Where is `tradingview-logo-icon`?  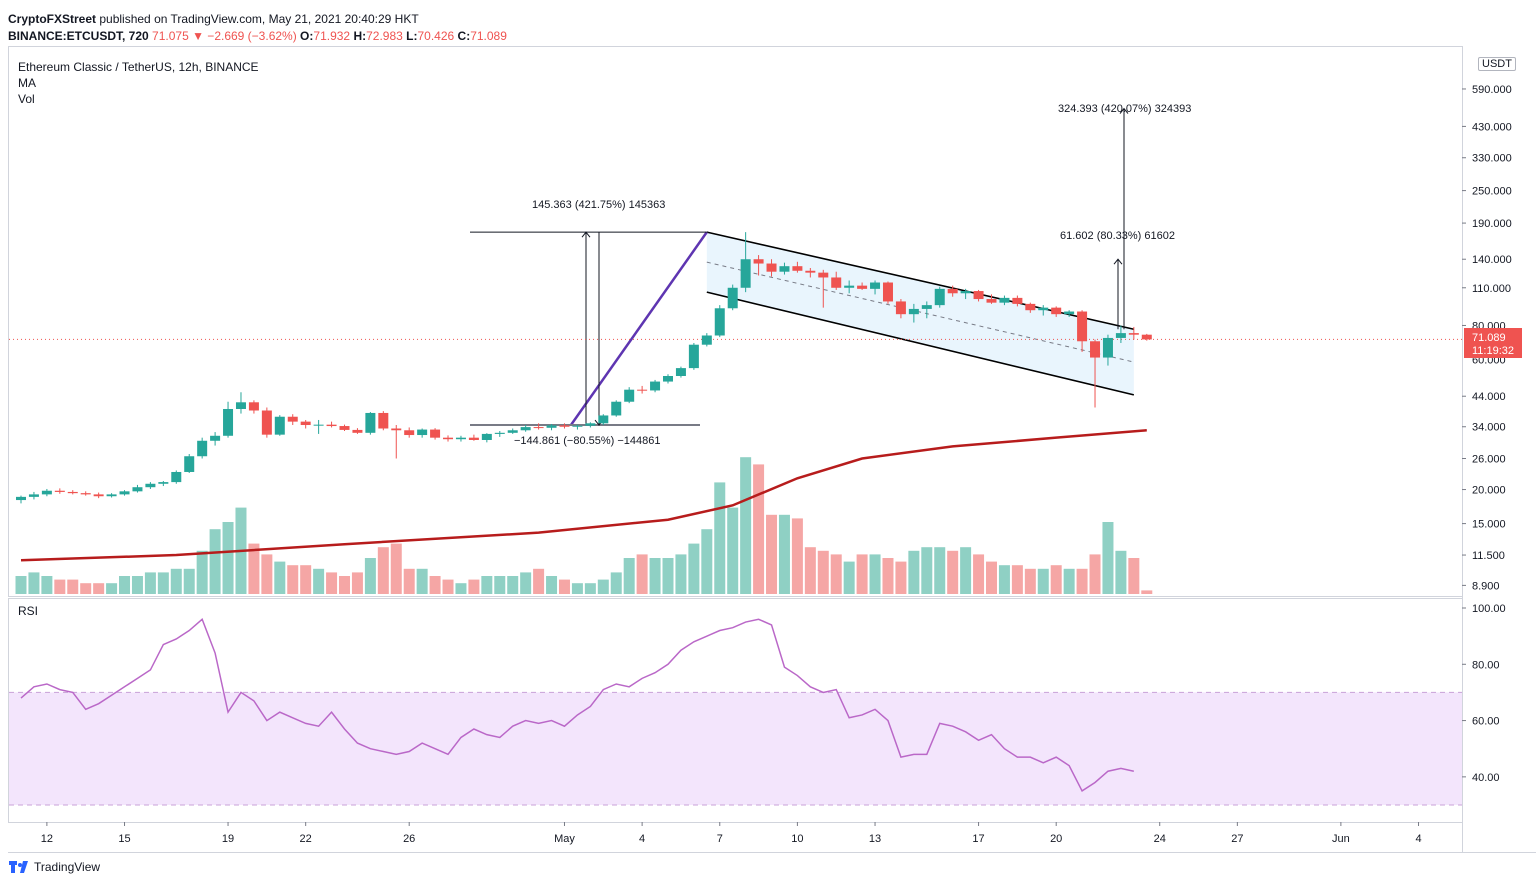 tradingview-logo-icon is located at coordinates (19, 867).